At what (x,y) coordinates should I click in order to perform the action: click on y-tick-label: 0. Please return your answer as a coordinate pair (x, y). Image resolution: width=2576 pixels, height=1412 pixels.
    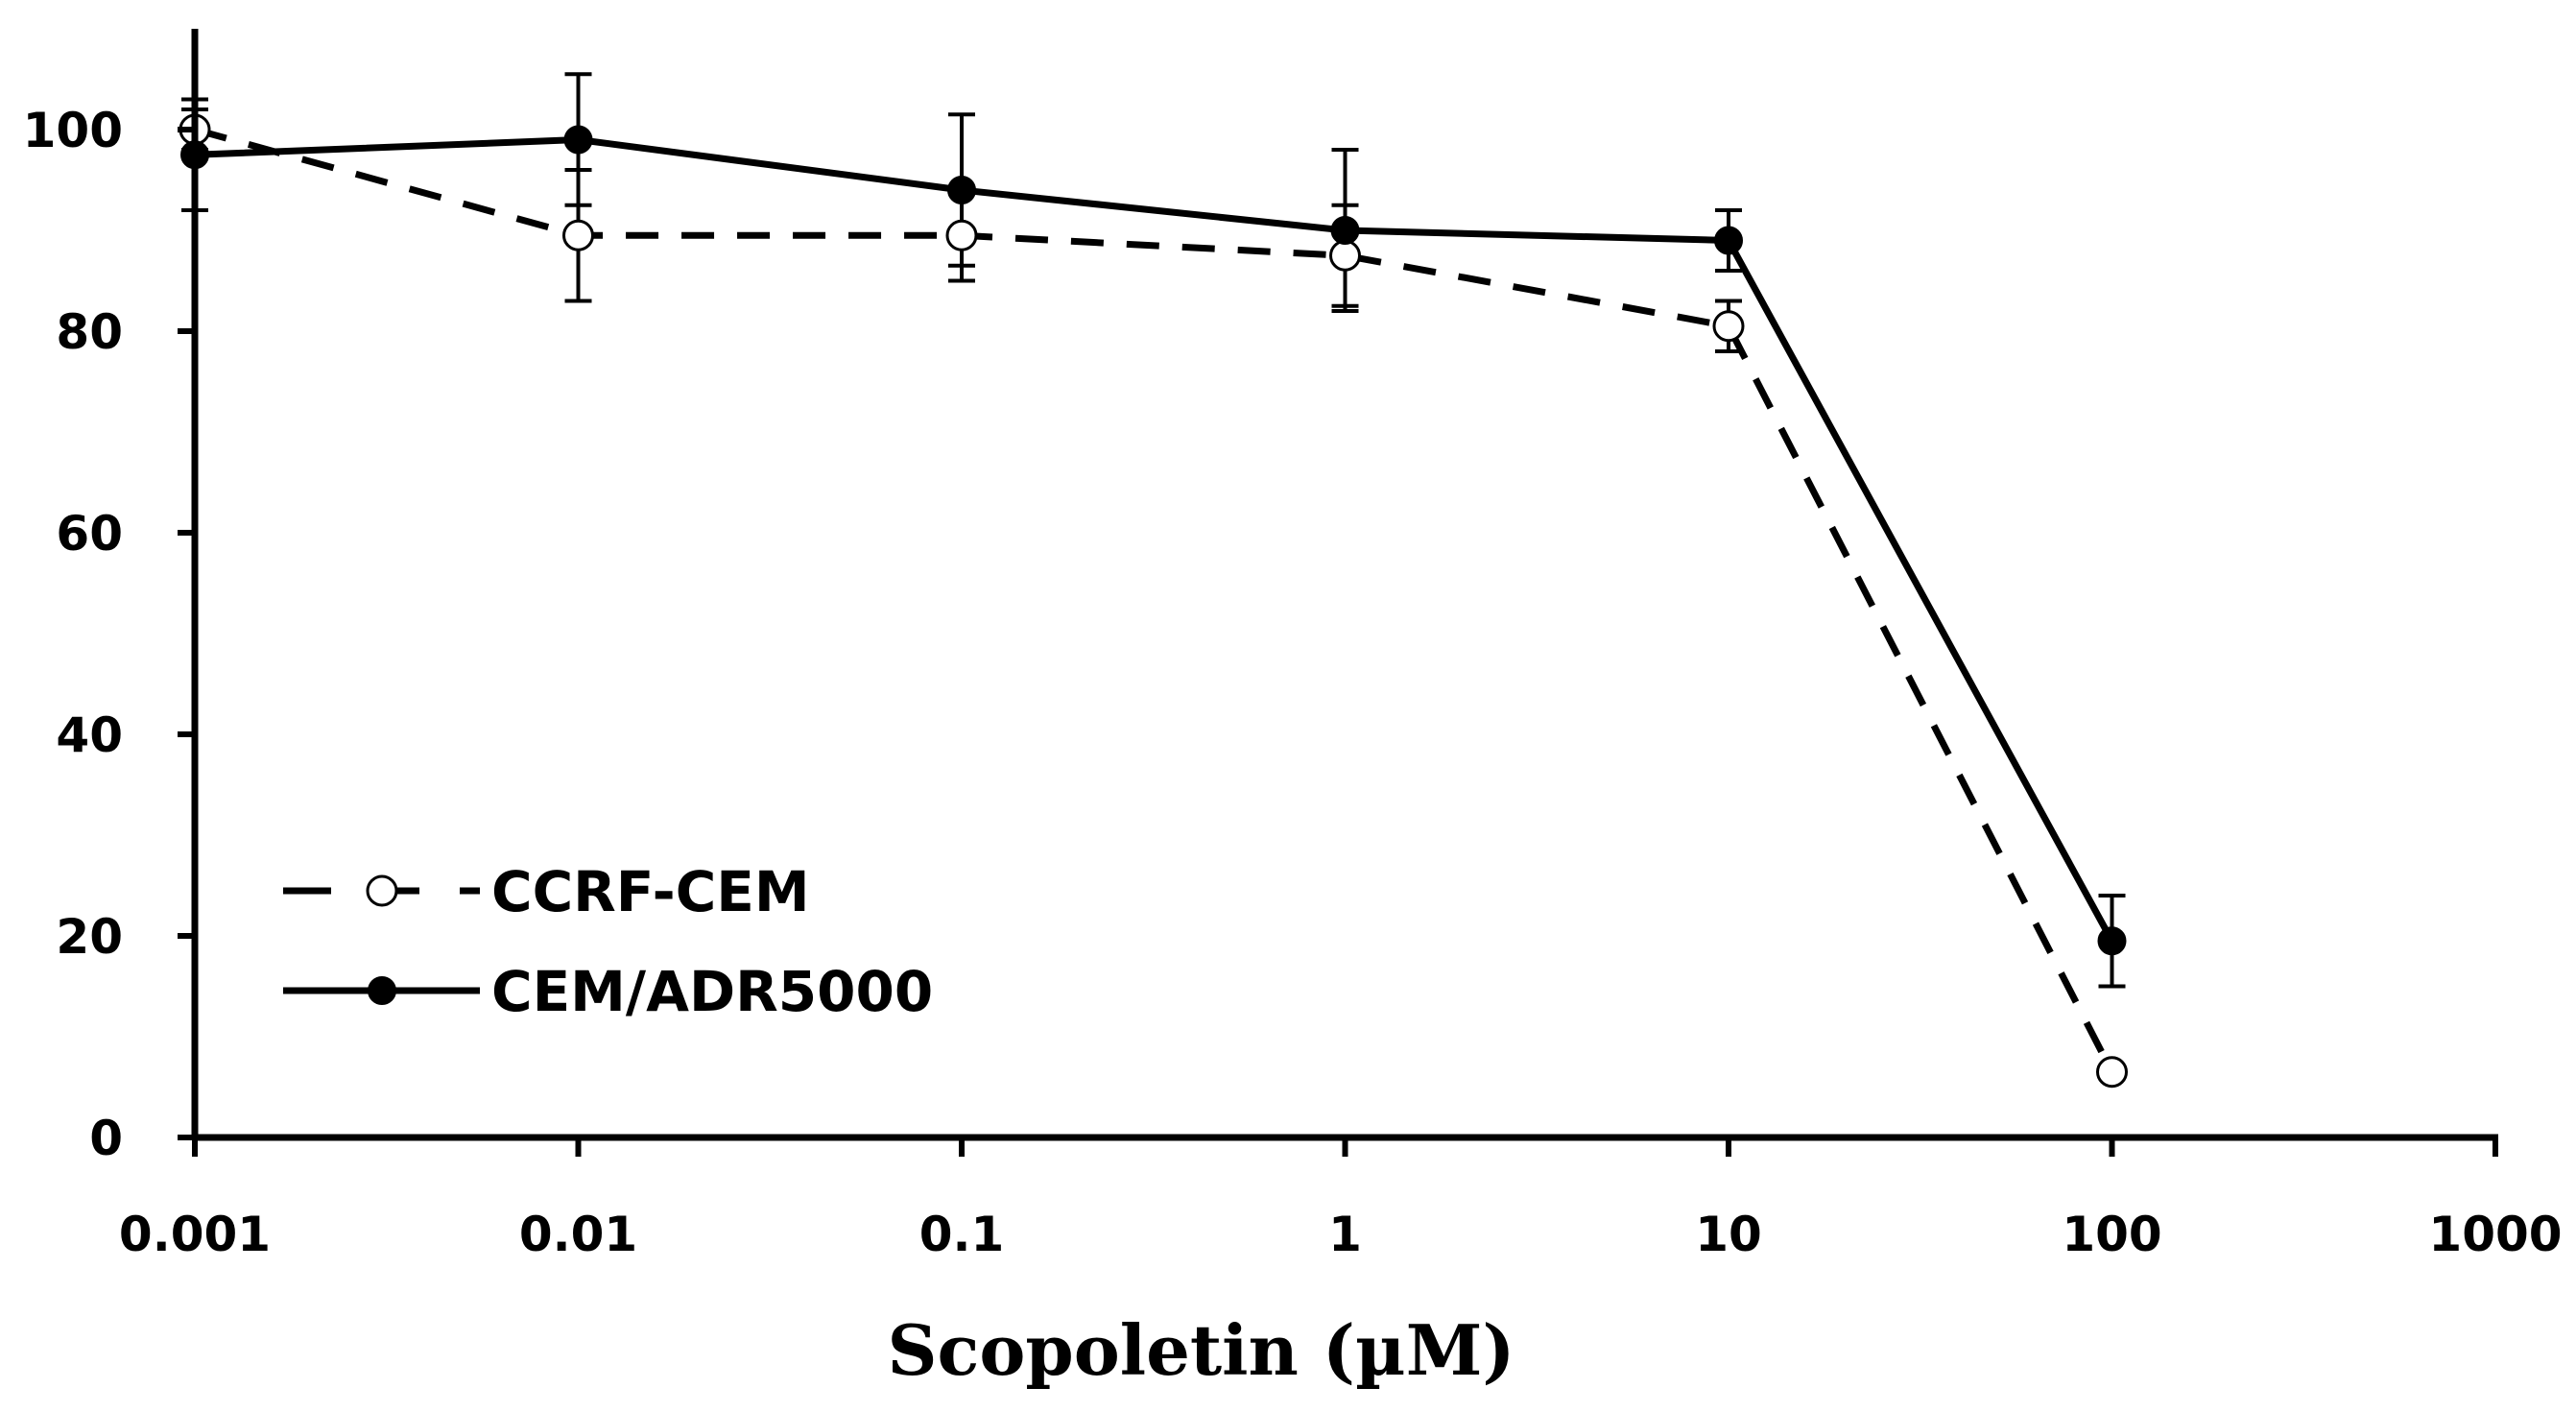
    Looking at the image, I should click on (106, 1138).